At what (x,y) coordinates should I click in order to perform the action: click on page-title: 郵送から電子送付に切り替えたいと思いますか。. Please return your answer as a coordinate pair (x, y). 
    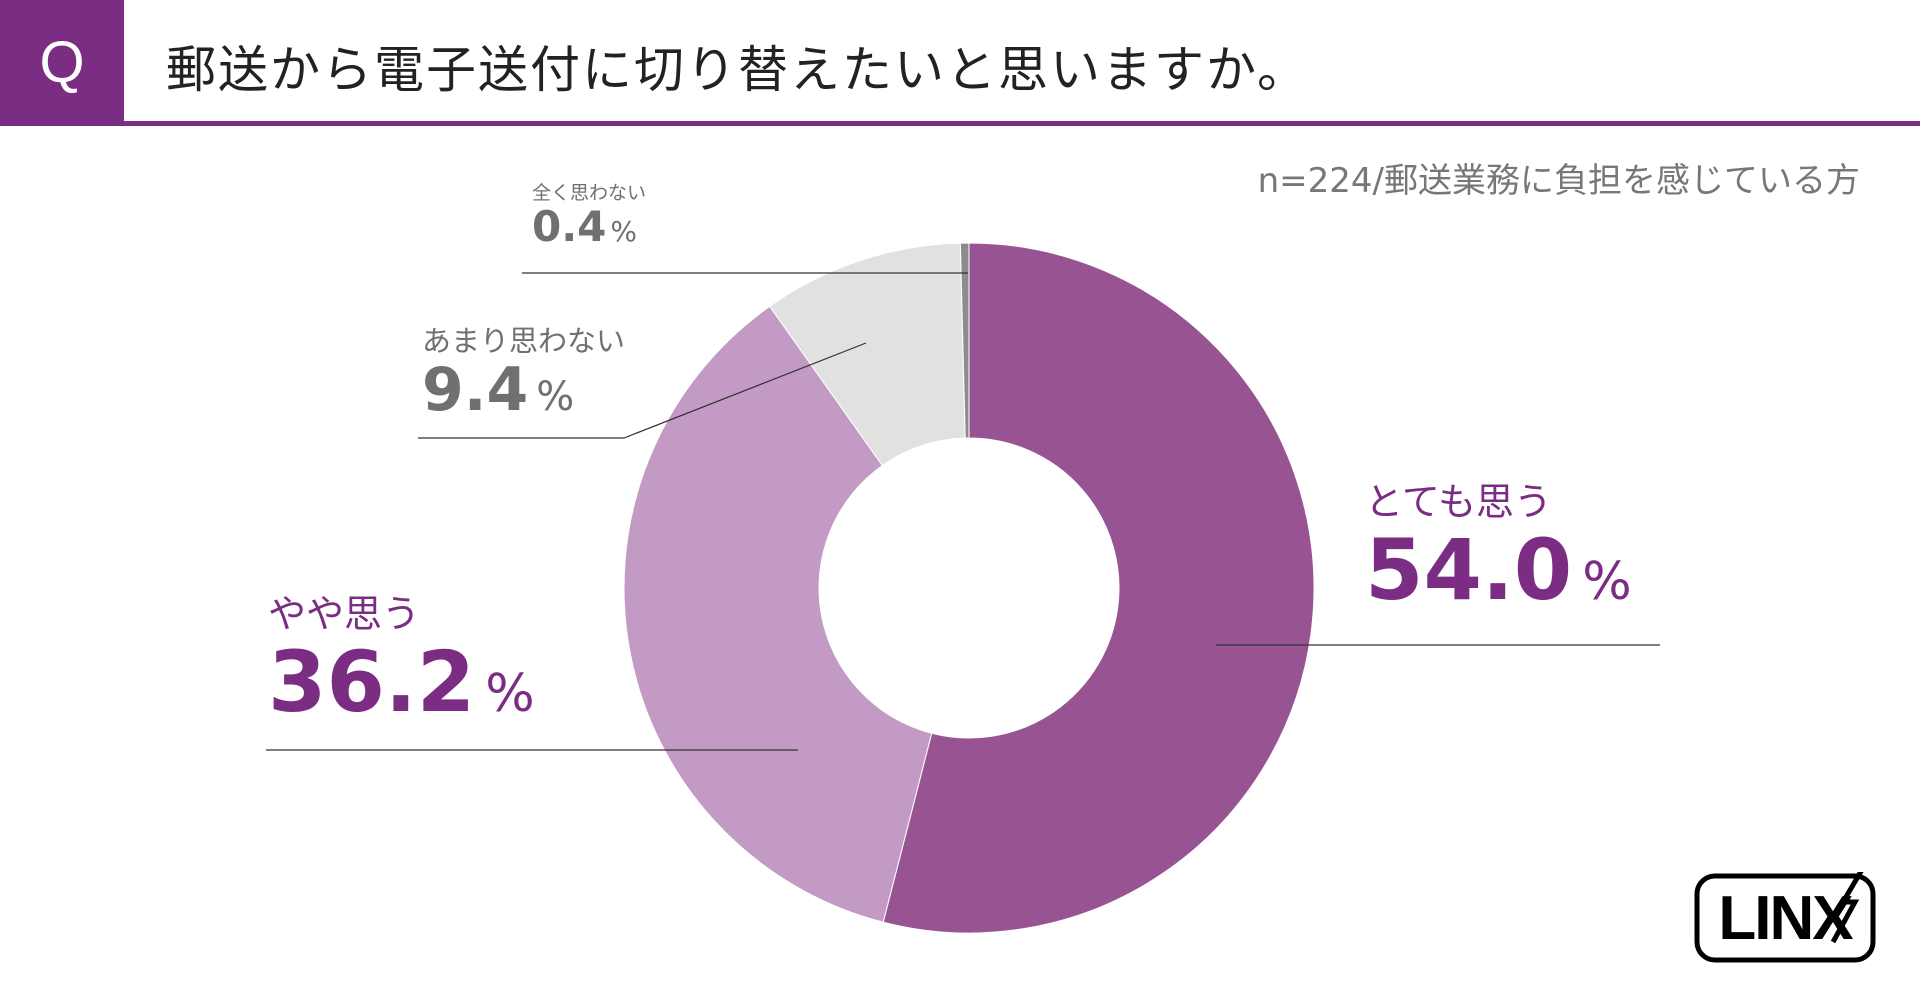
    Looking at the image, I should click on (737, 70).